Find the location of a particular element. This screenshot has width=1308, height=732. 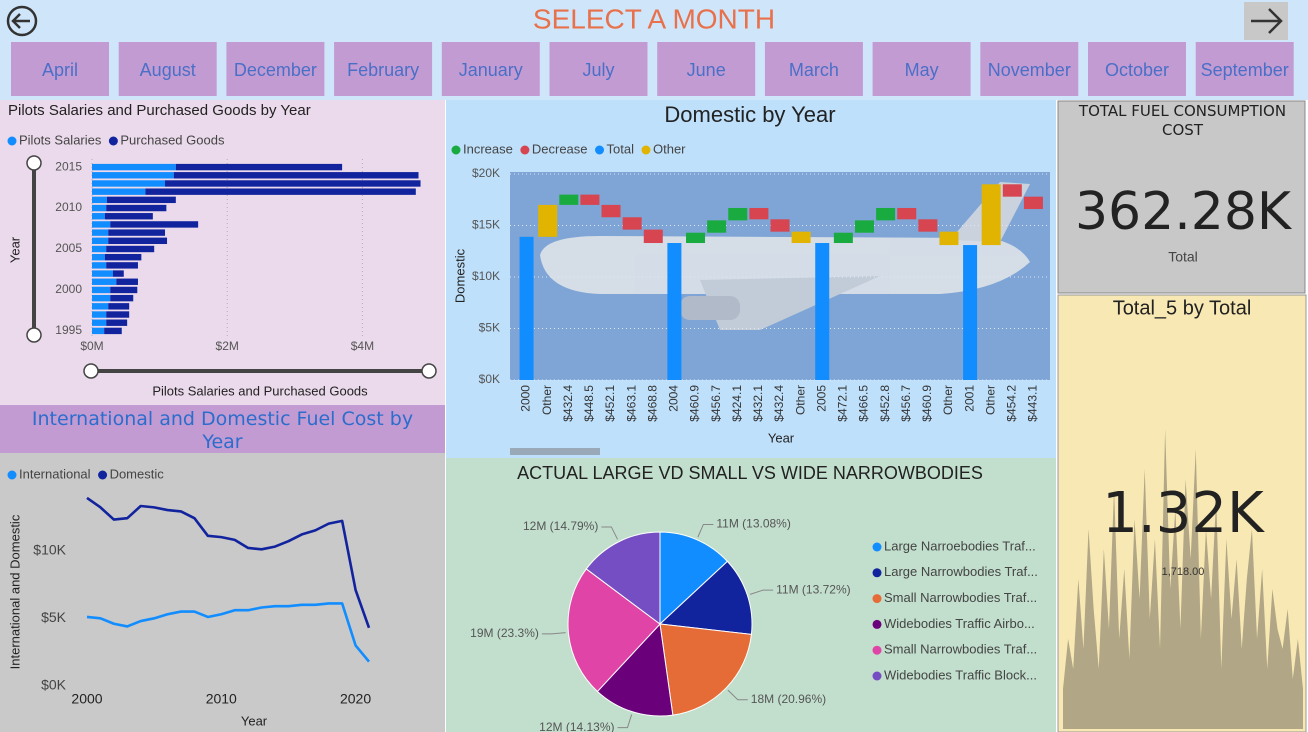

month-label: January is located at coordinates (491, 70).